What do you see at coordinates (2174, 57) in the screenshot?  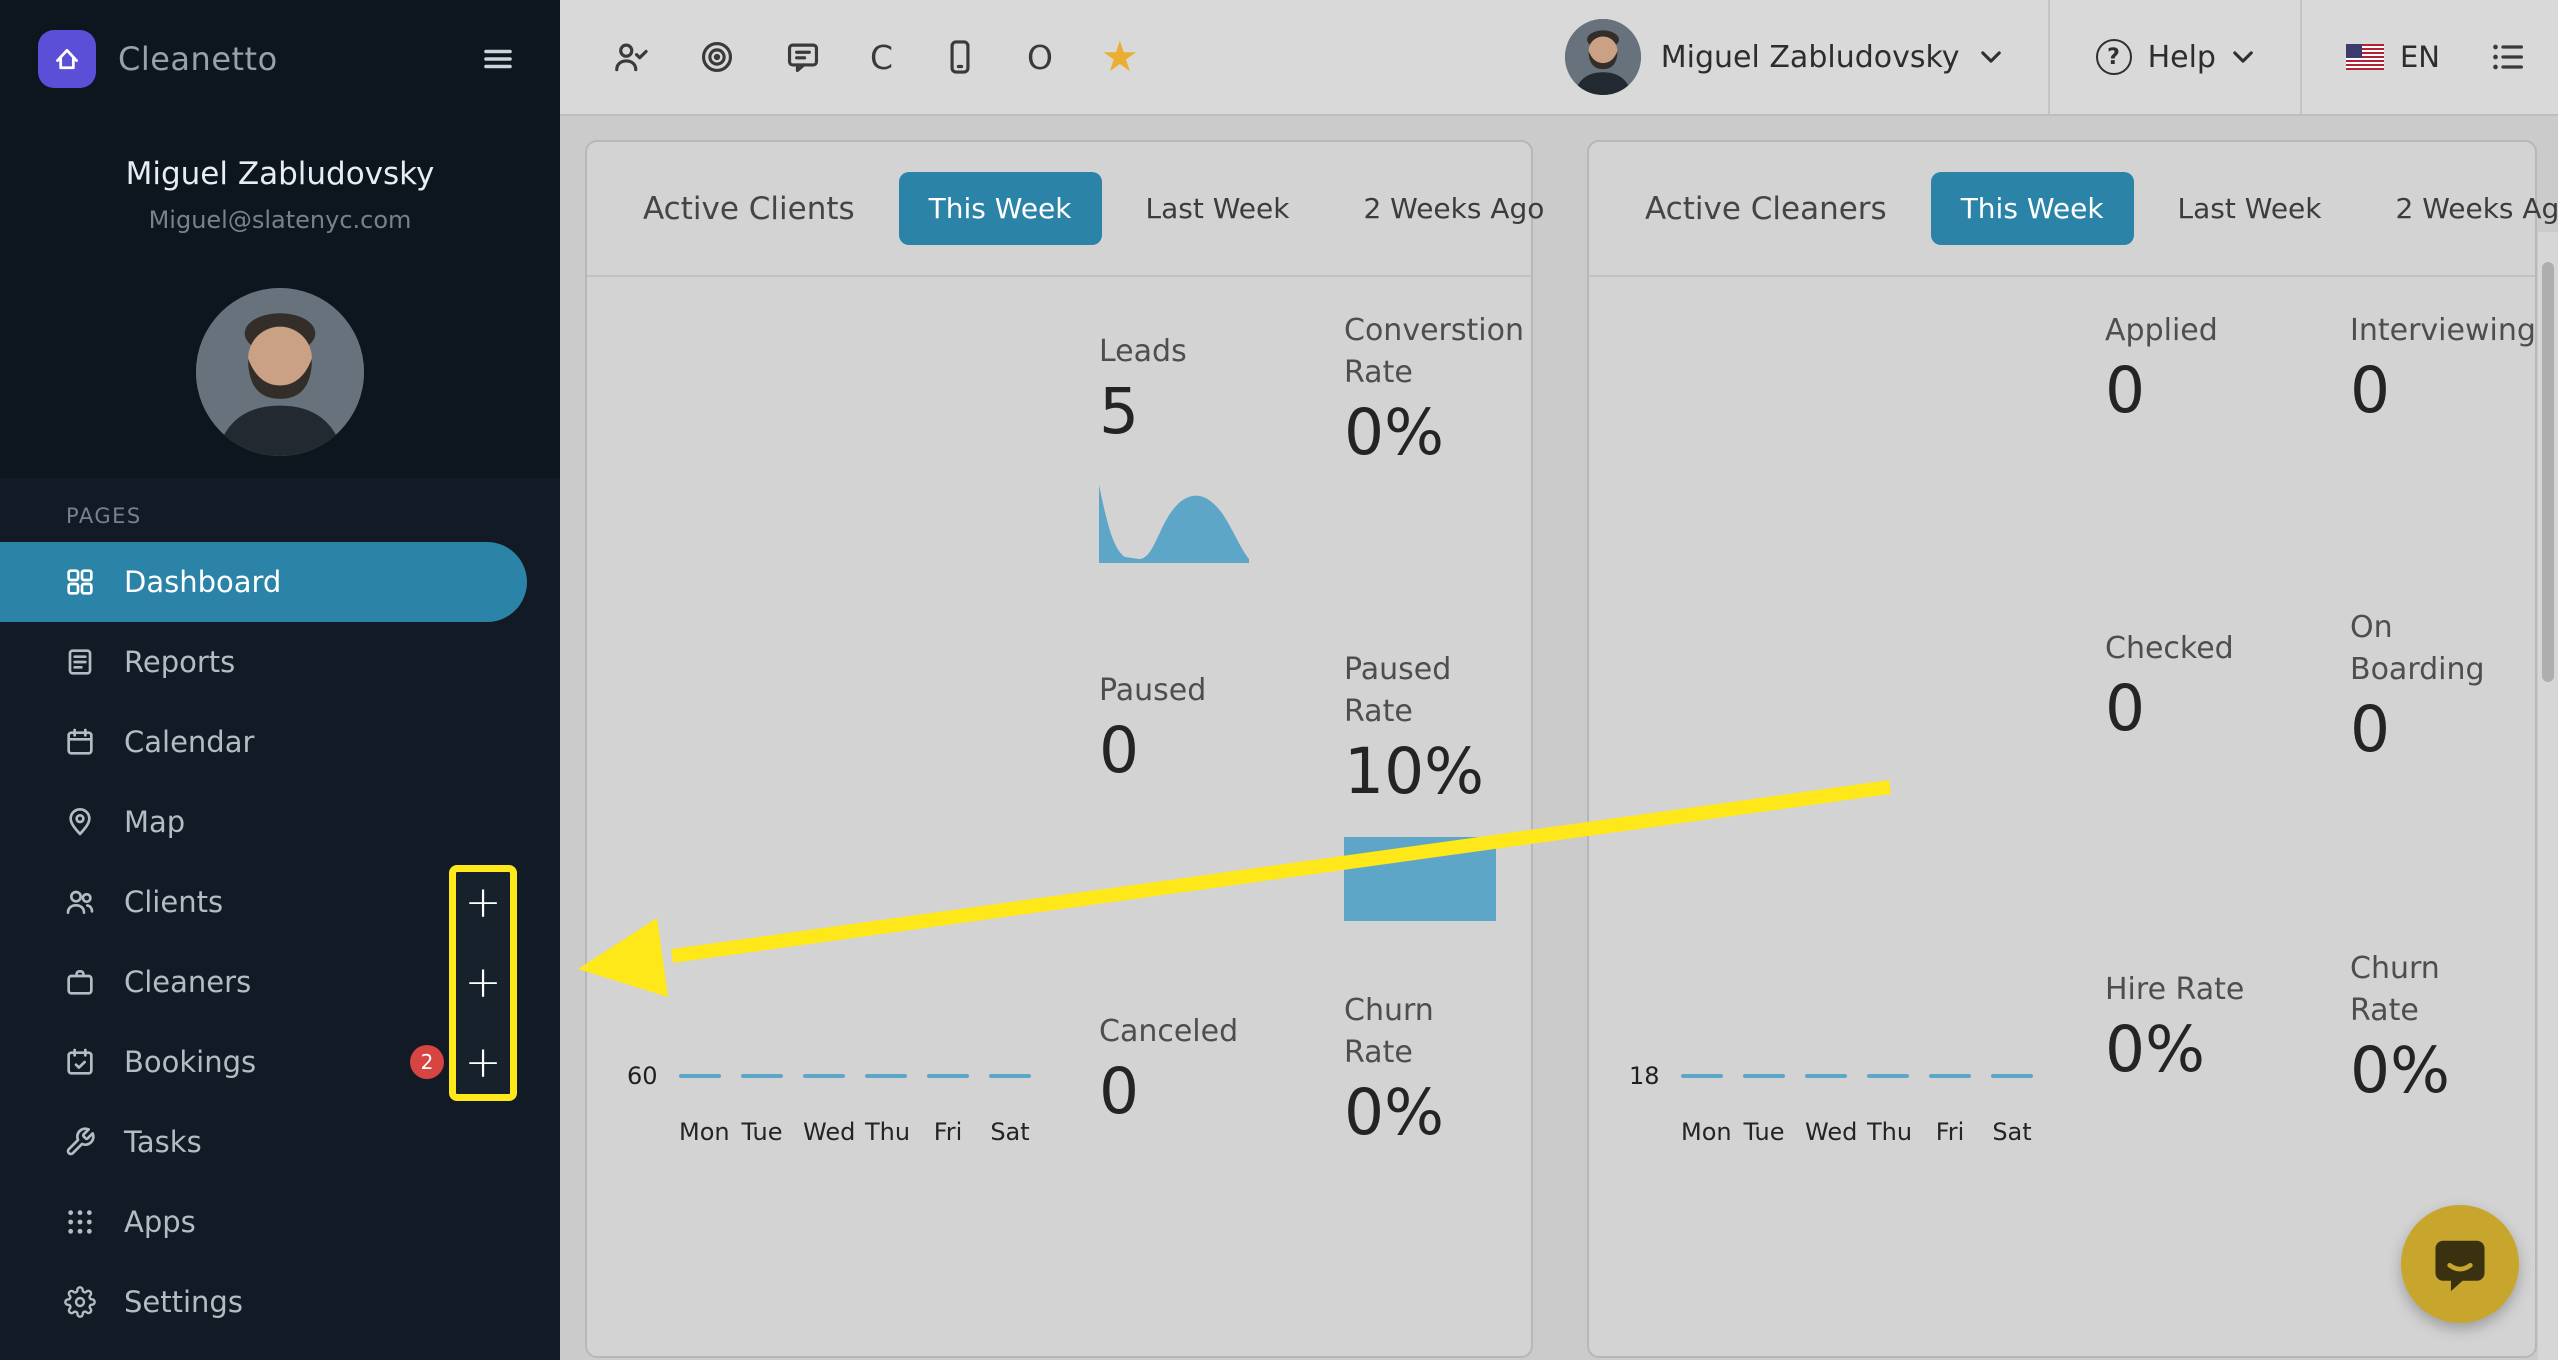 I see `help-menu: ? Help` at bounding box center [2174, 57].